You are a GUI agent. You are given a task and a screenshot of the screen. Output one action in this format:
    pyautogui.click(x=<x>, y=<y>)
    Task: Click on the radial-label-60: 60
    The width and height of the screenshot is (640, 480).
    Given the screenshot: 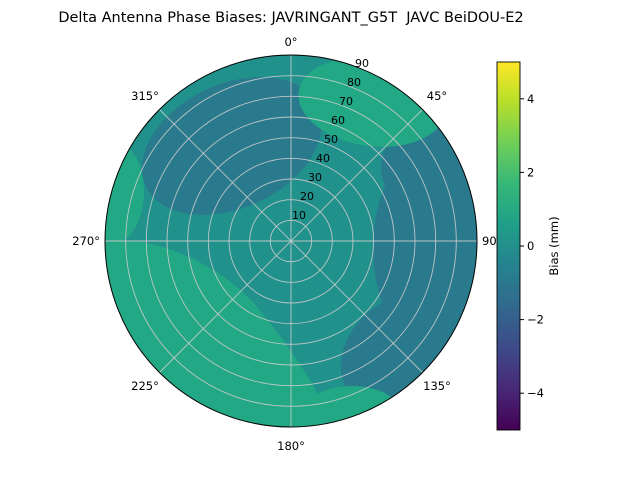 What is the action you would take?
    pyautogui.click(x=338, y=120)
    